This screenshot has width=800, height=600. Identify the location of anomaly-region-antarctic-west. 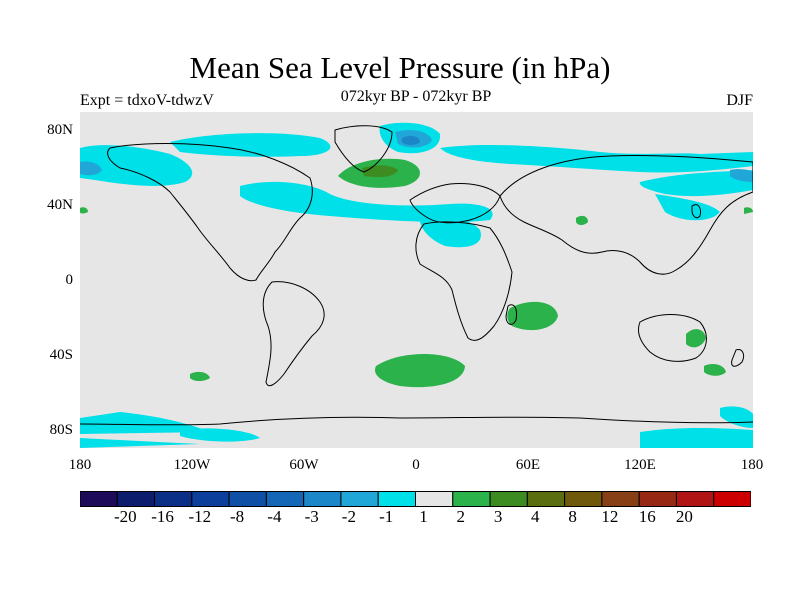
(145, 423).